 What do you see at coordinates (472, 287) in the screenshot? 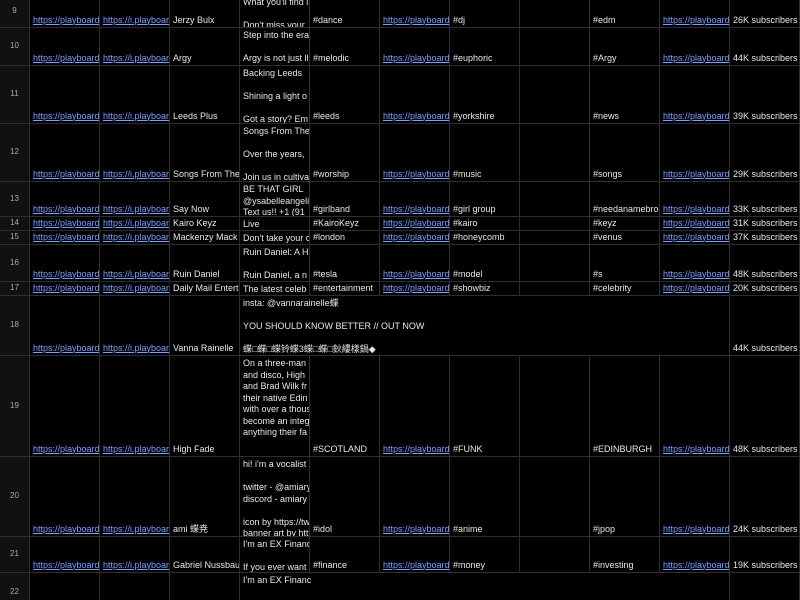
I see `tag-text: #showbiz` at bounding box center [472, 287].